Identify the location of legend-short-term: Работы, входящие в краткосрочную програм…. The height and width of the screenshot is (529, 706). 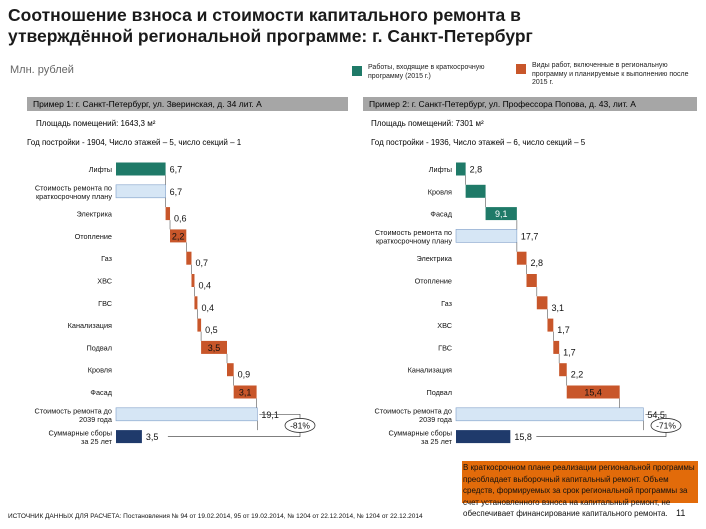
(427, 75).